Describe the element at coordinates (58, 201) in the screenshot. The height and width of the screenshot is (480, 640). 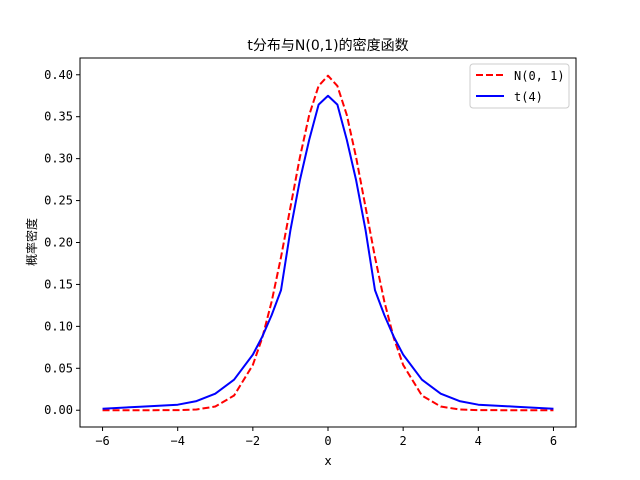
I see `y-tick-label: 0.25` at that location.